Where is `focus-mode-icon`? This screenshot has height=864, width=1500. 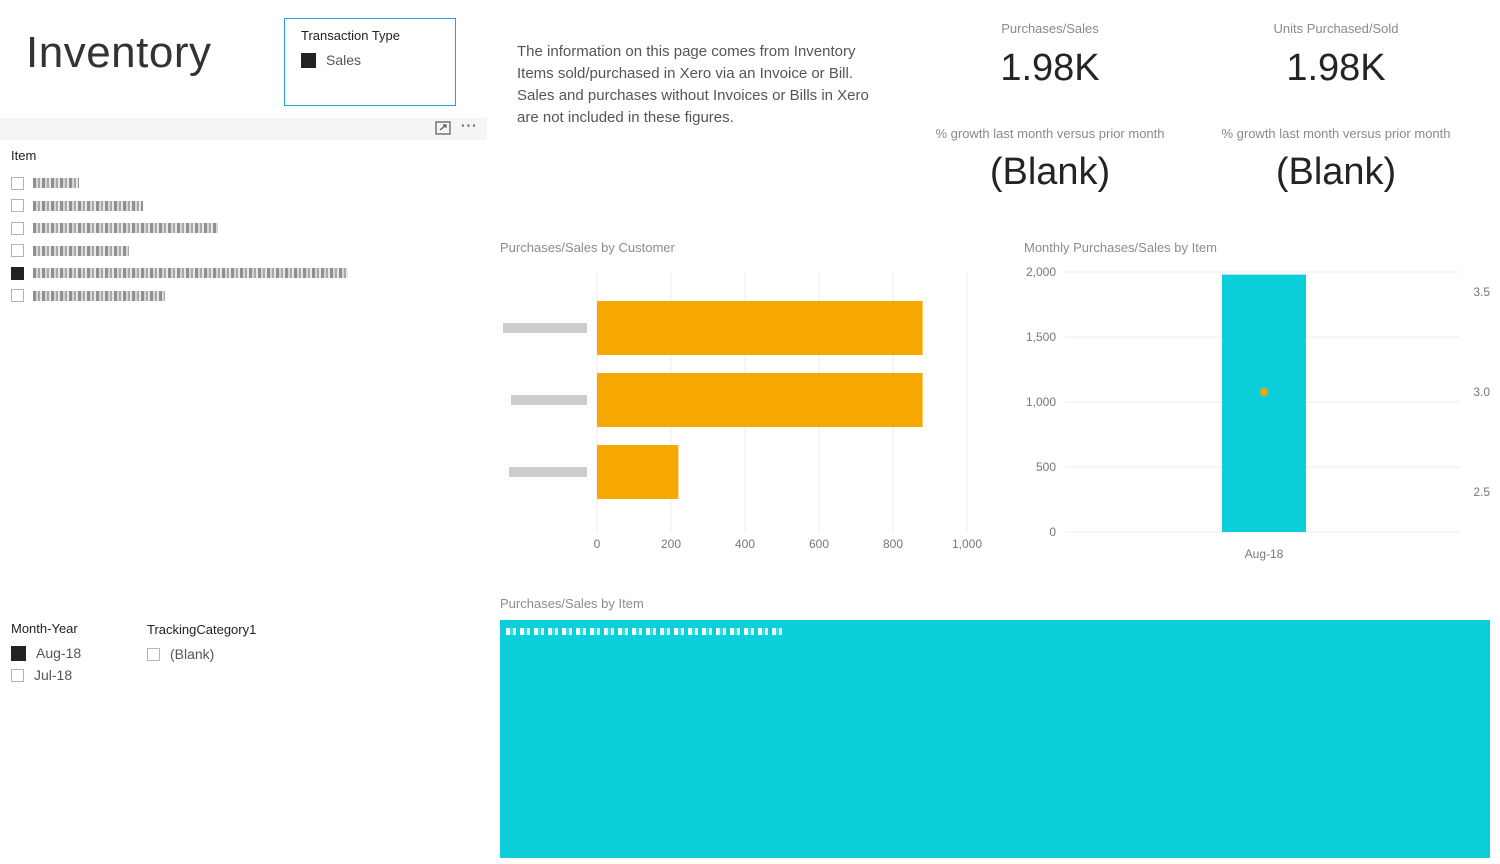 focus-mode-icon is located at coordinates (443, 130).